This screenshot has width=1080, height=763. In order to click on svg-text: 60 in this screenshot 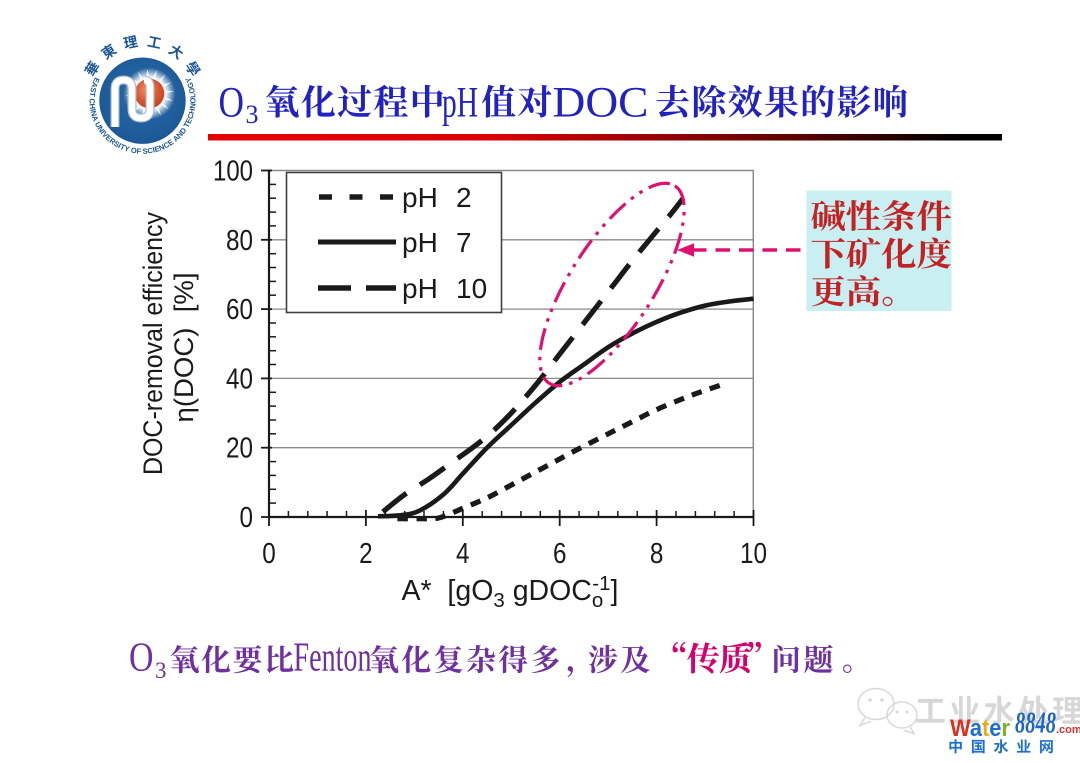, I will do `click(239, 310)`.